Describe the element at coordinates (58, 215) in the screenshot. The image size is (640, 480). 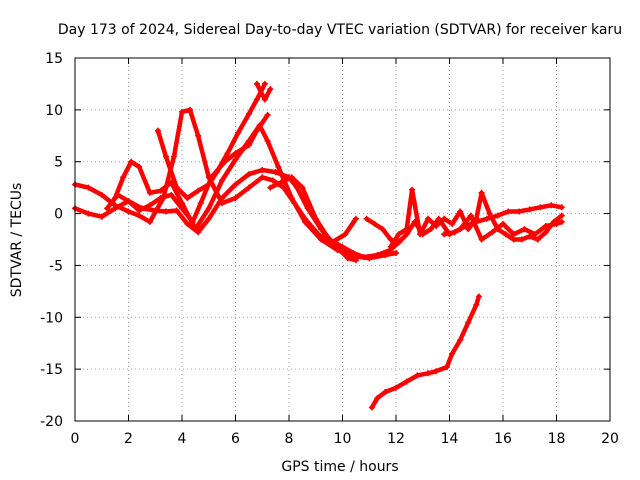
I see `y-tick-label: 0` at that location.